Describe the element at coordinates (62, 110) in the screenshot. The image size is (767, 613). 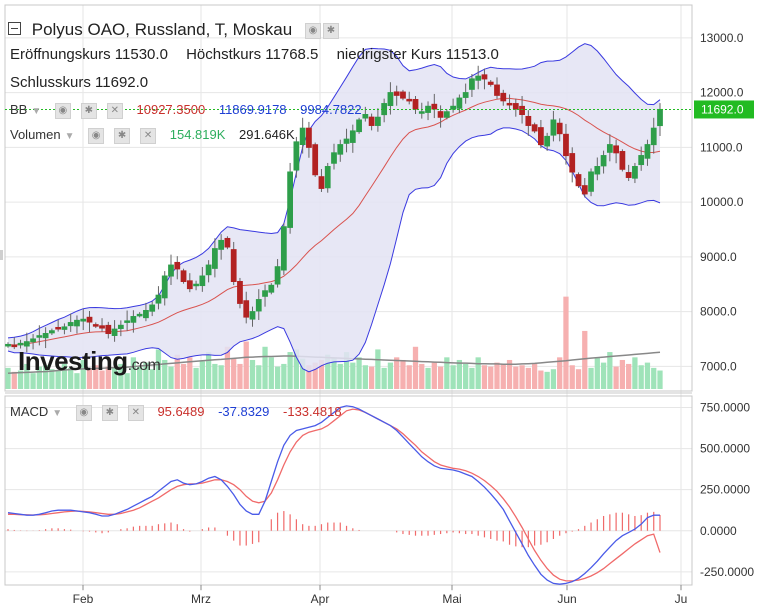
I see `bb-eye-icon: ◉` at that location.